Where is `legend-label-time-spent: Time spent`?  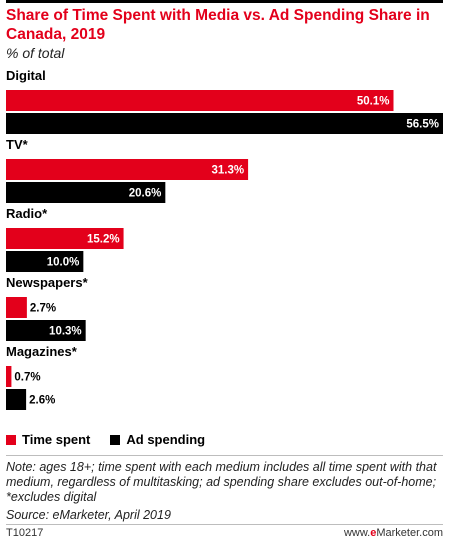
legend-label-time-spent: Time spent is located at coordinates (56, 439).